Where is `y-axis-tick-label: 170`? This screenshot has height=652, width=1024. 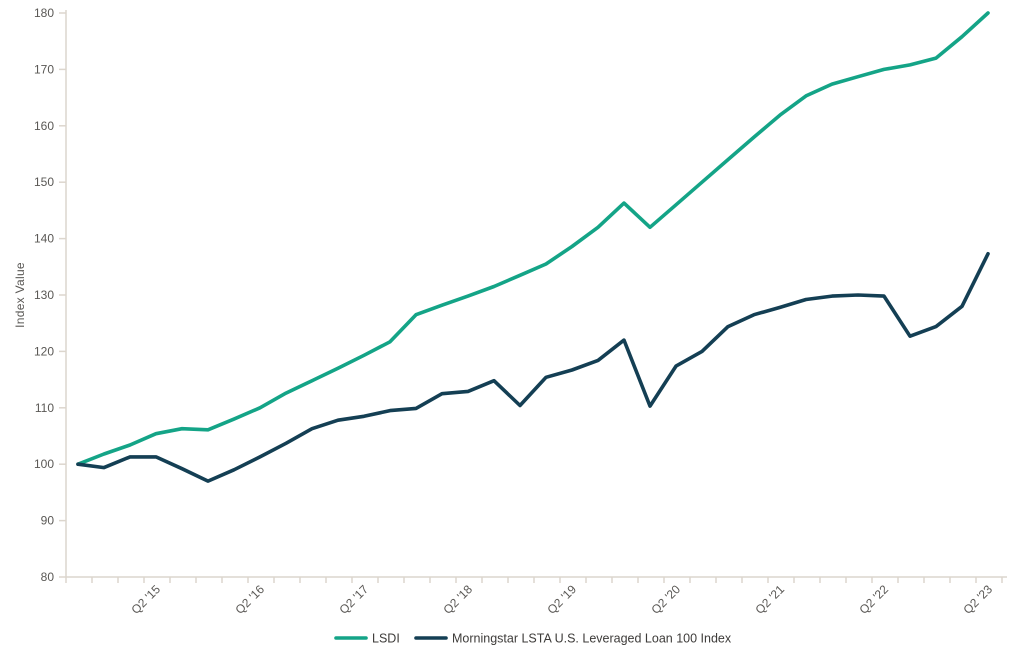
y-axis-tick-label: 170 is located at coordinates (44, 69).